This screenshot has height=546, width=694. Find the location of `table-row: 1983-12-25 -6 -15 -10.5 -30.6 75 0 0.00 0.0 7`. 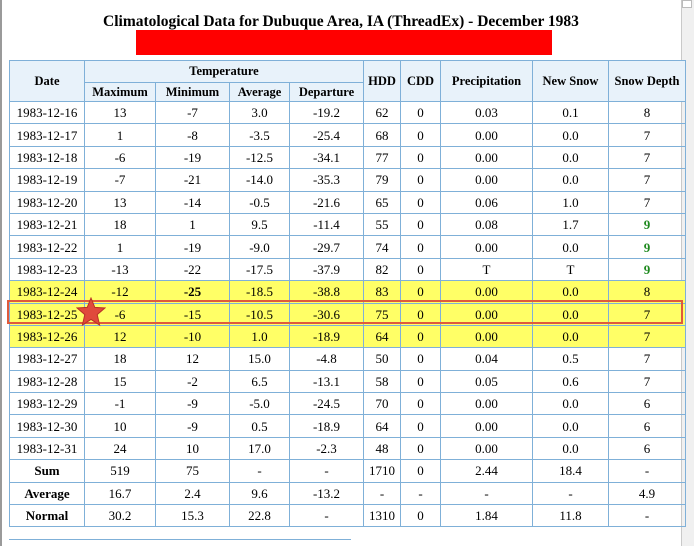

table-row: 1983-12-25 -6 -15 -10.5 -30.6 75 0 0.00 0.0 7 is located at coordinates (348, 314).